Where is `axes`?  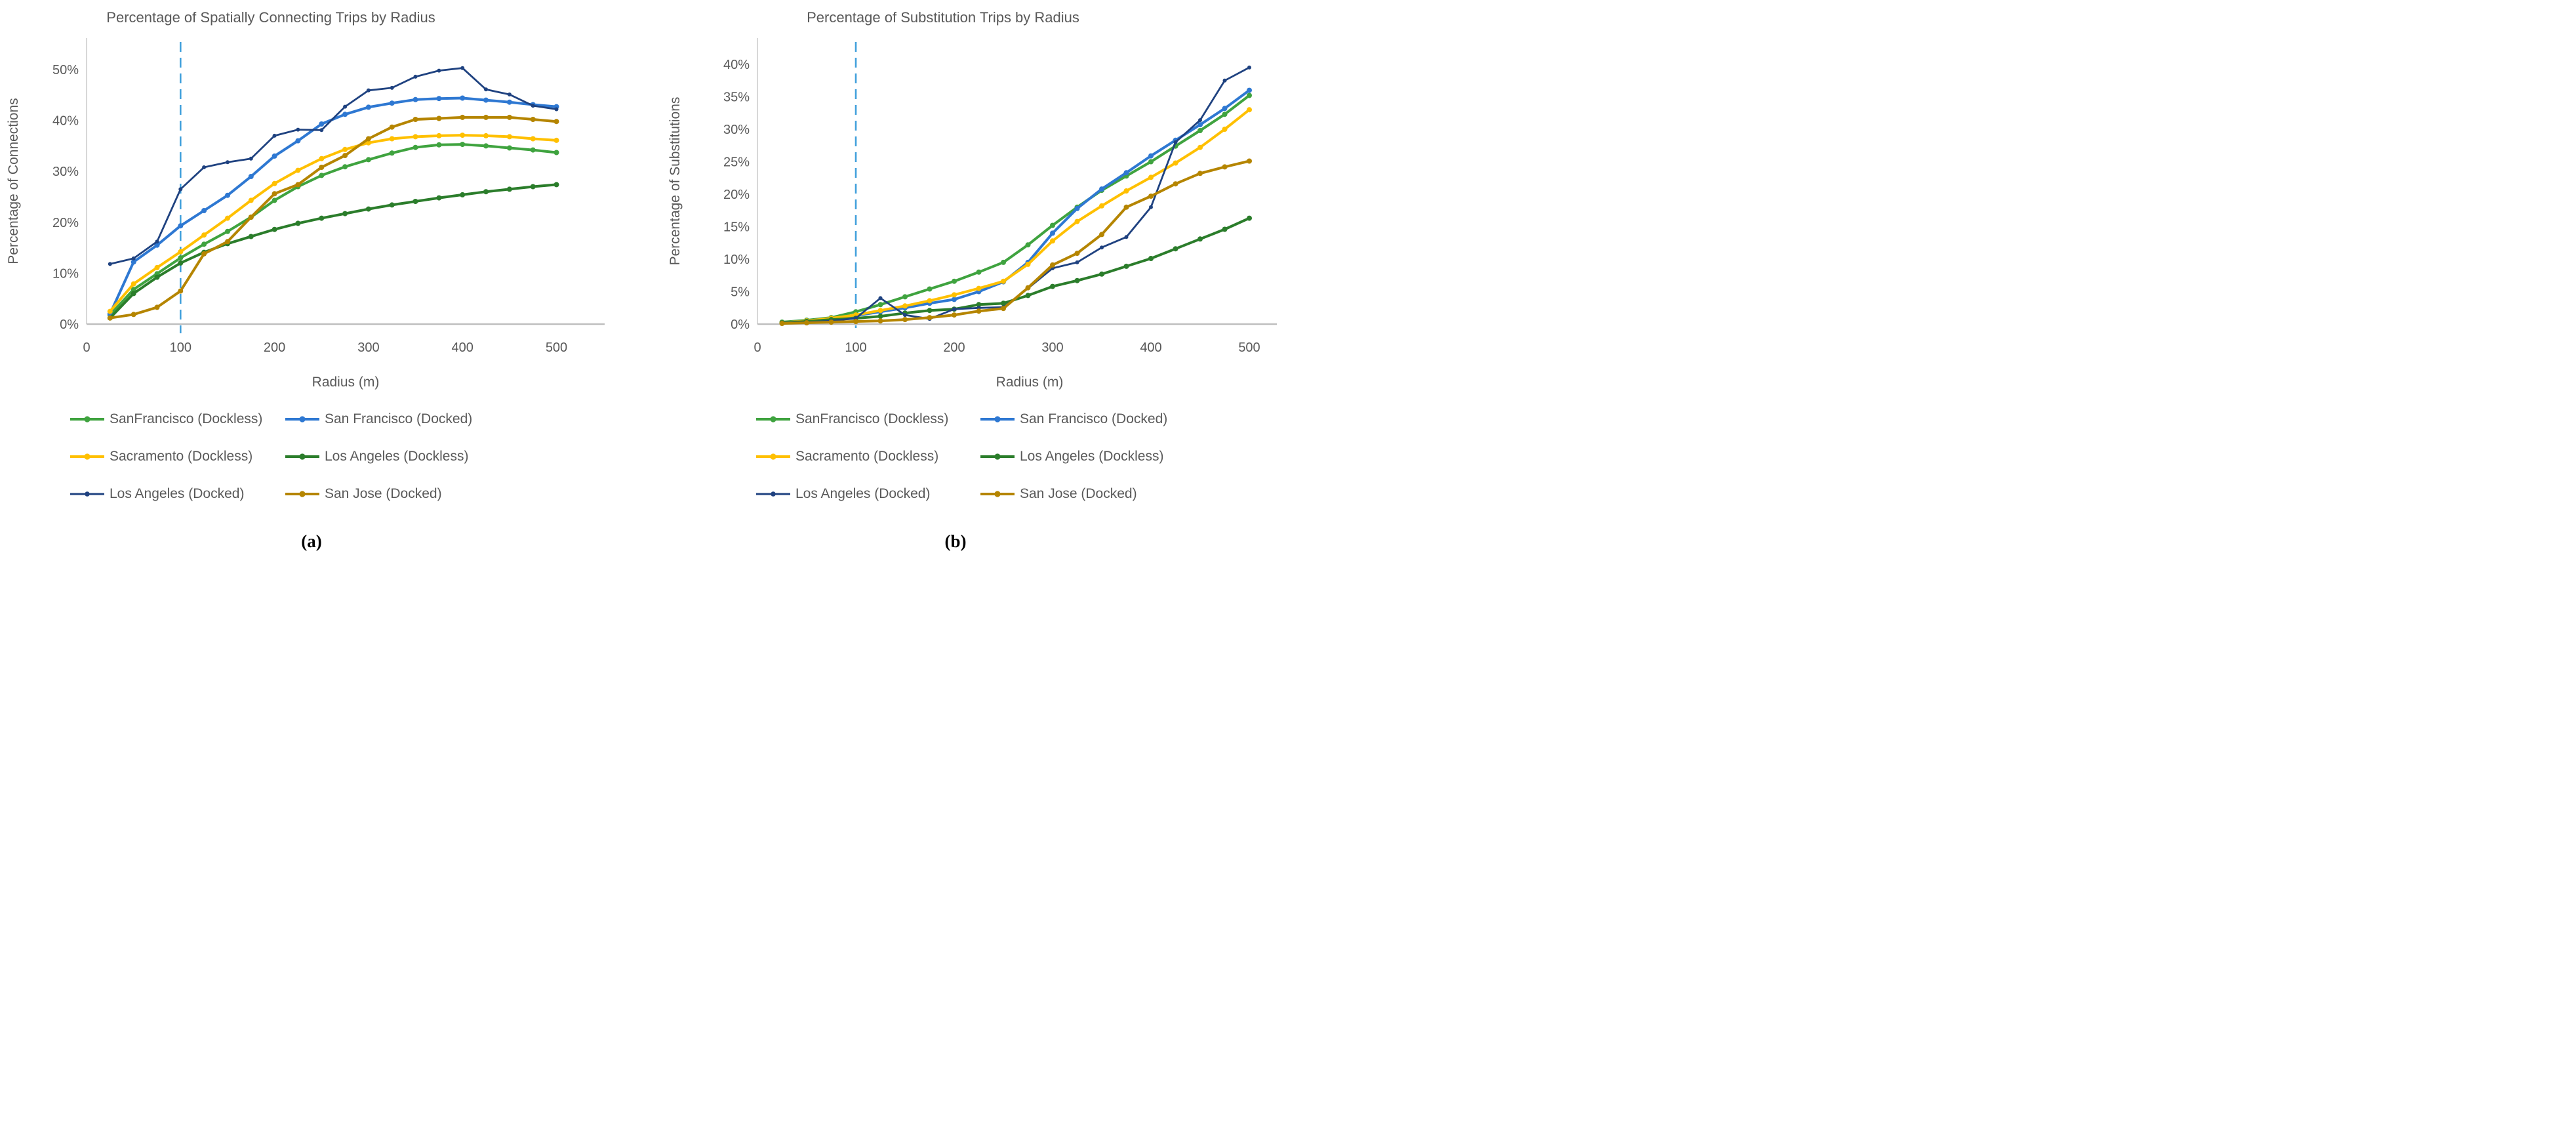
axes is located at coordinates (1017, 181).